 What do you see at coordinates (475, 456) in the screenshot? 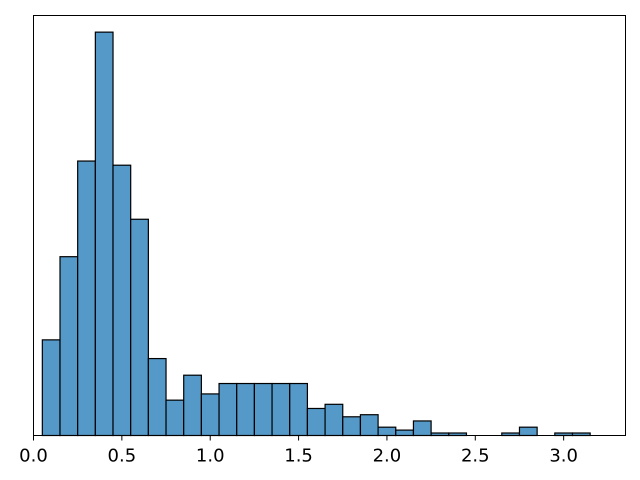
I see `x-tick-label-5: 2.5` at bounding box center [475, 456].